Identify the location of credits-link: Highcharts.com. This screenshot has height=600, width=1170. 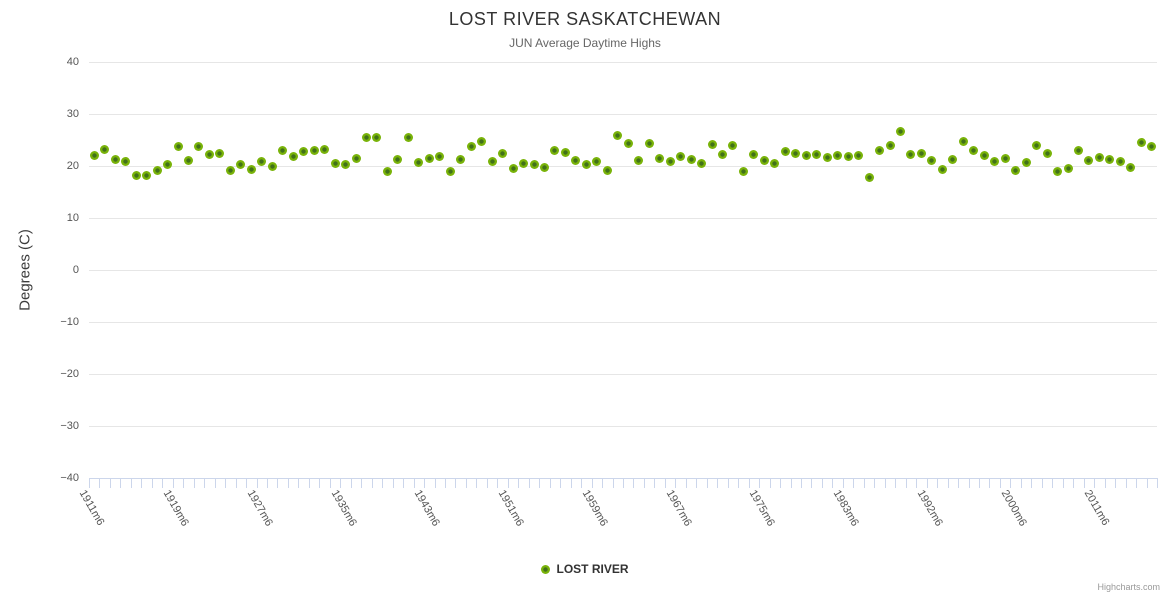
(1128, 587).